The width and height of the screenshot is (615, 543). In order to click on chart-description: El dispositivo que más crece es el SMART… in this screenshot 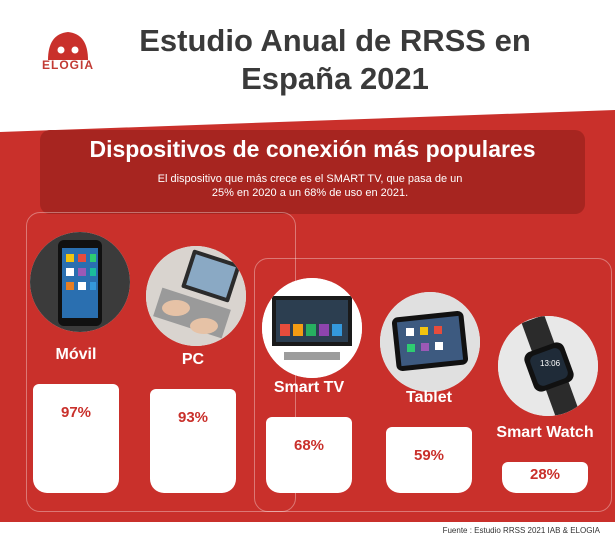, I will do `click(310, 186)`.